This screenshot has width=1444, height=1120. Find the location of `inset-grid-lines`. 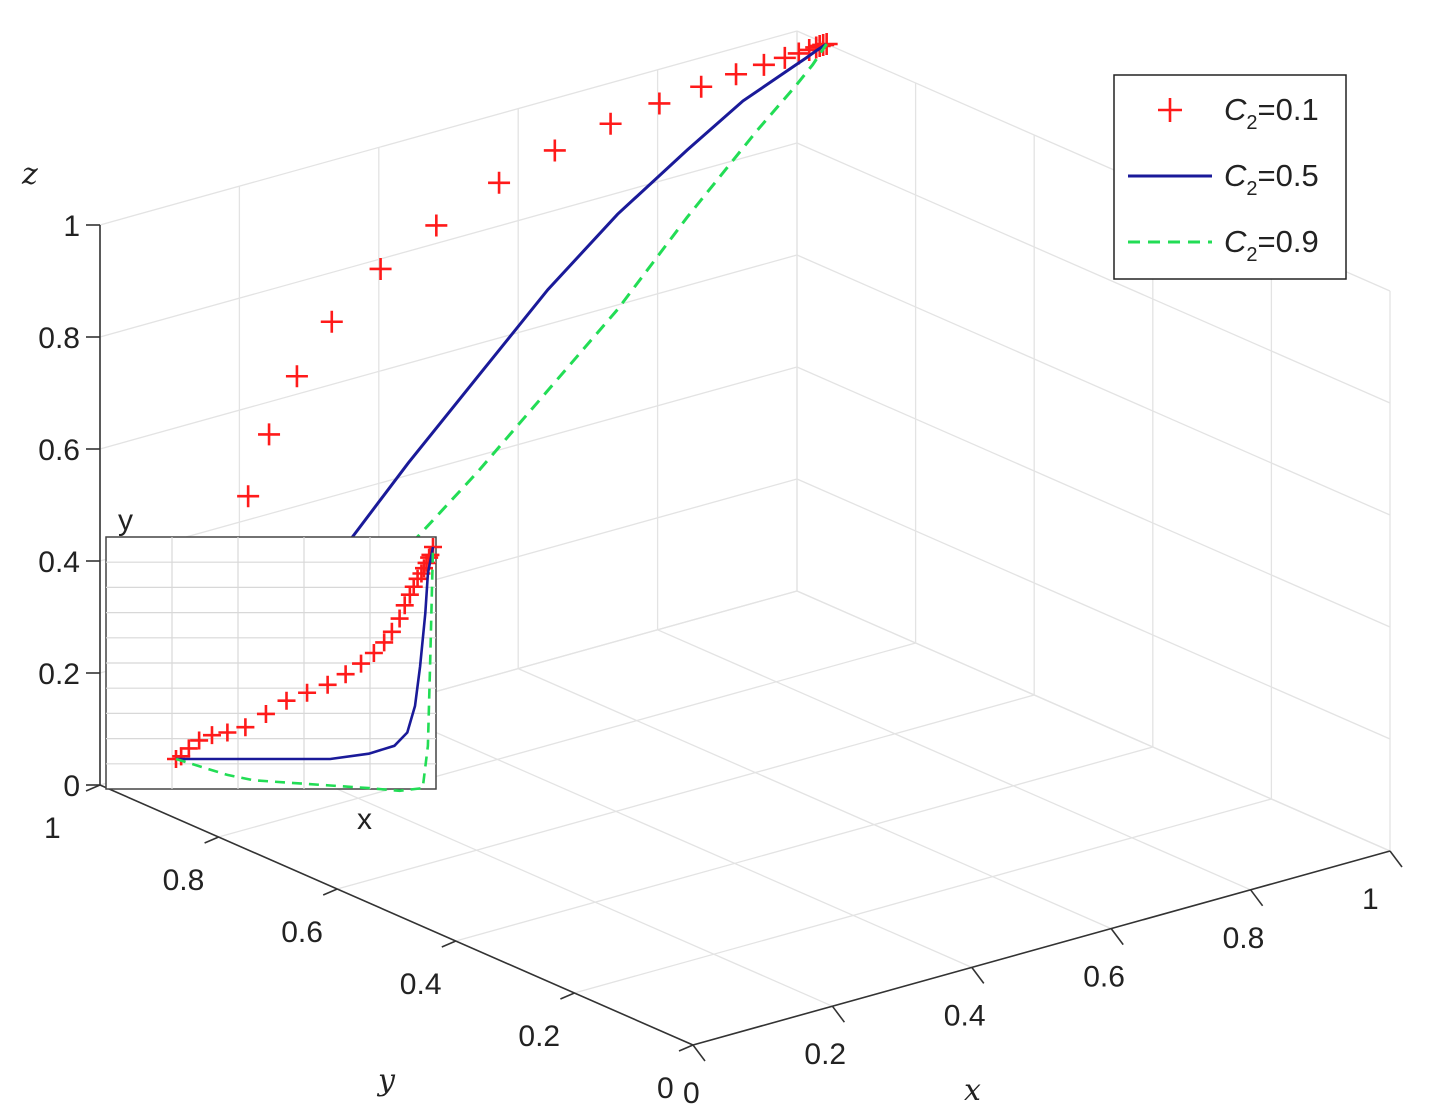

inset-grid-lines is located at coordinates (271, 663).